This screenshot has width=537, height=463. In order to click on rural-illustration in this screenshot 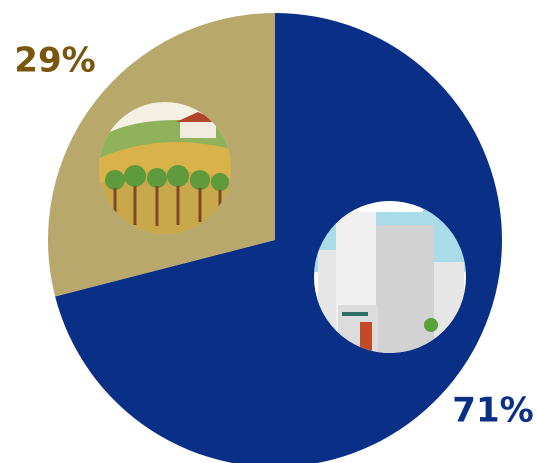, I will do `click(165, 168)`.